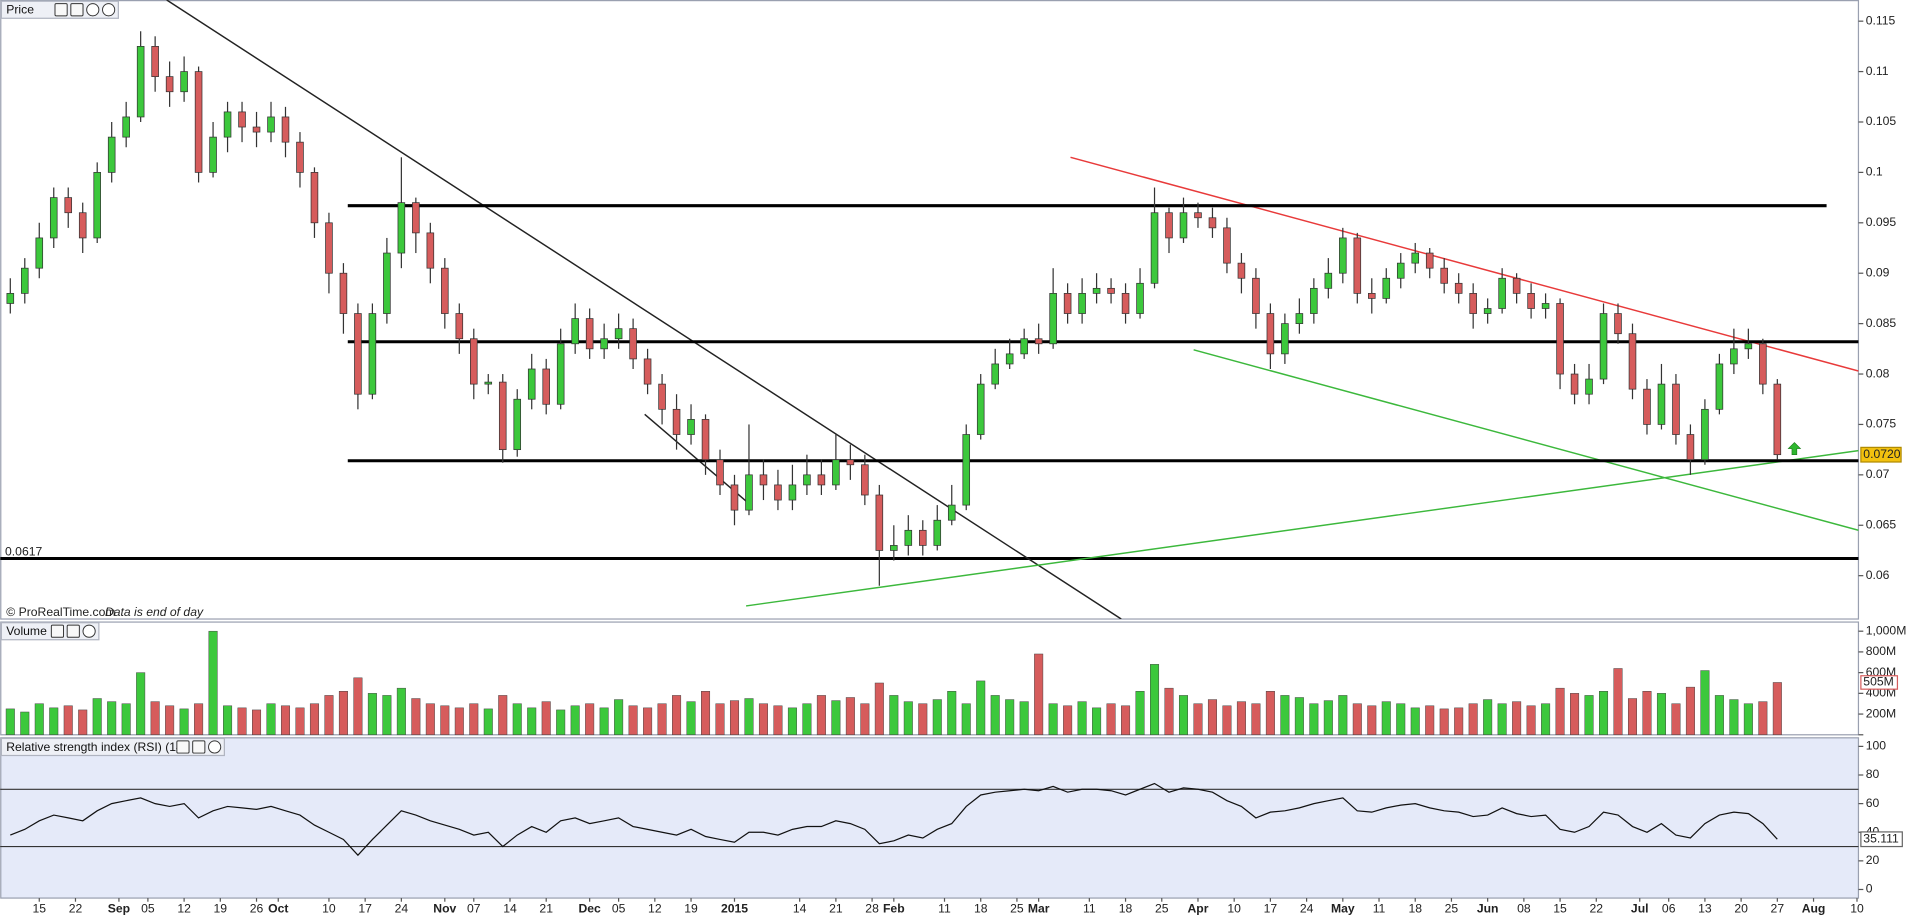  What do you see at coordinates (184, 908) in the screenshot?
I see `x-tick-label: 12` at bounding box center [184, 908].